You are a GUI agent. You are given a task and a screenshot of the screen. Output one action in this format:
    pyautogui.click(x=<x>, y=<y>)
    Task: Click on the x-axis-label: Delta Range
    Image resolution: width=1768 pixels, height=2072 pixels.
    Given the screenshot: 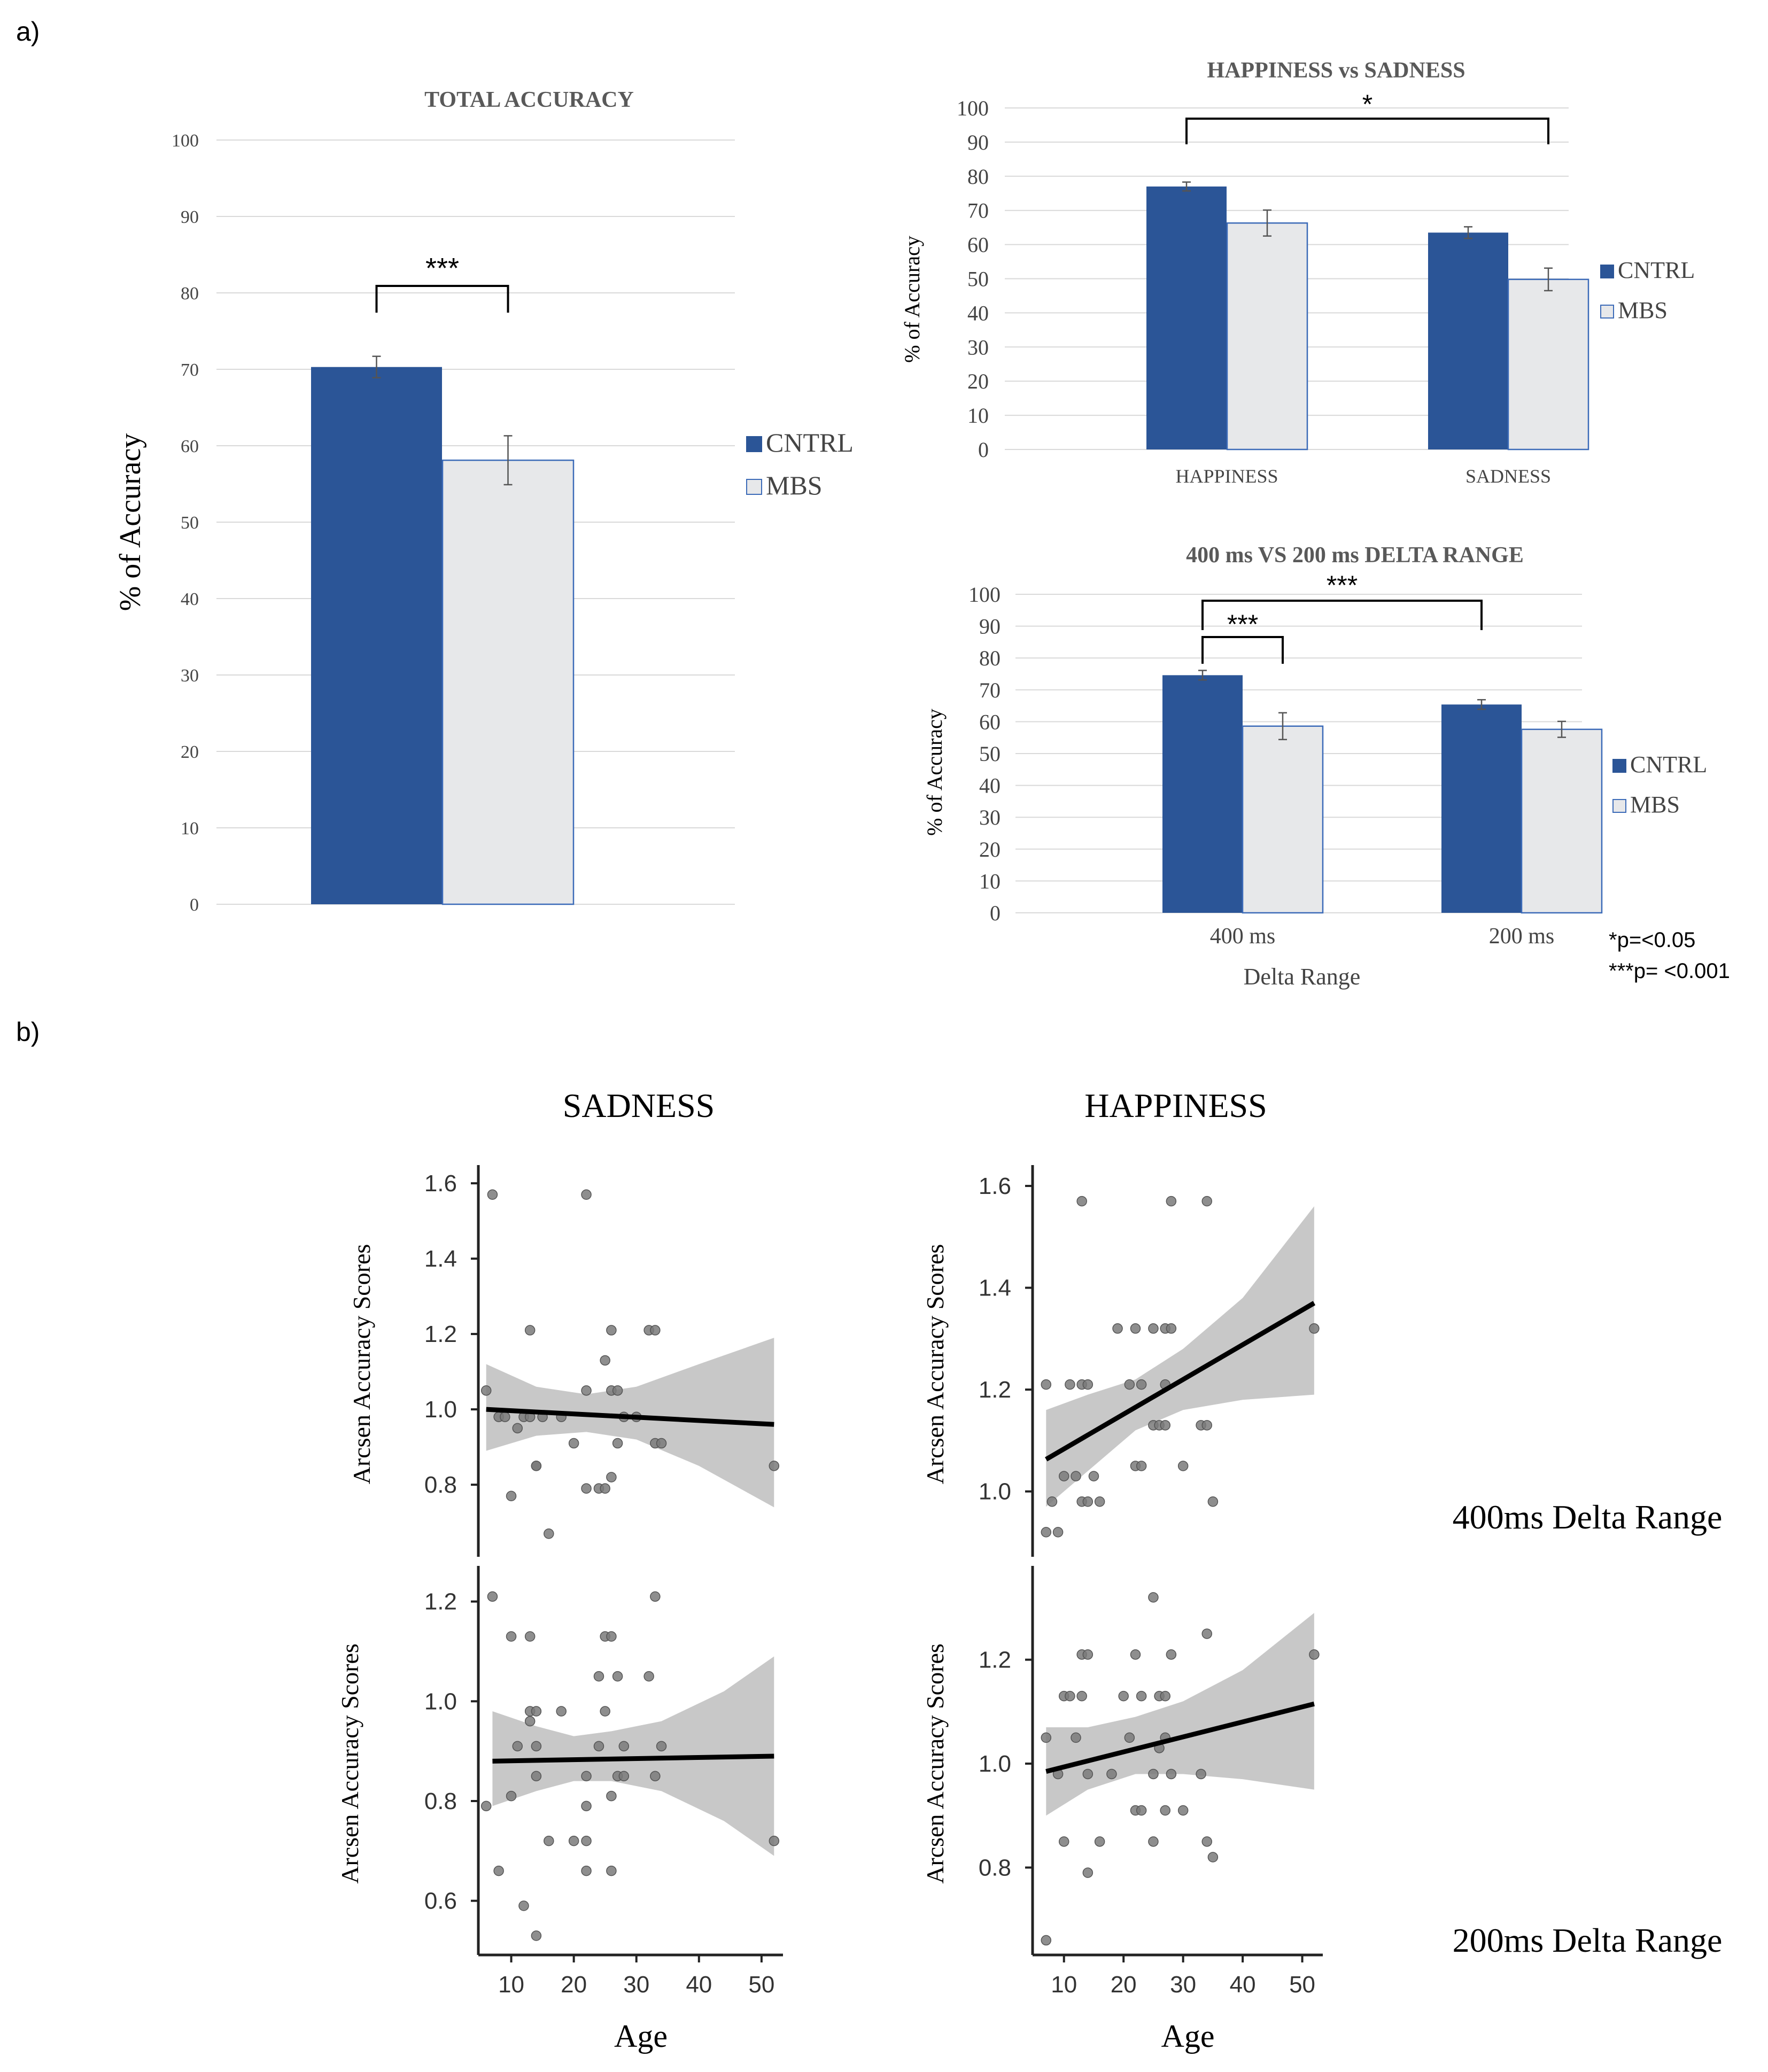 What is the action you would take?
    pyautogui.click(x=1302, y=977)
    